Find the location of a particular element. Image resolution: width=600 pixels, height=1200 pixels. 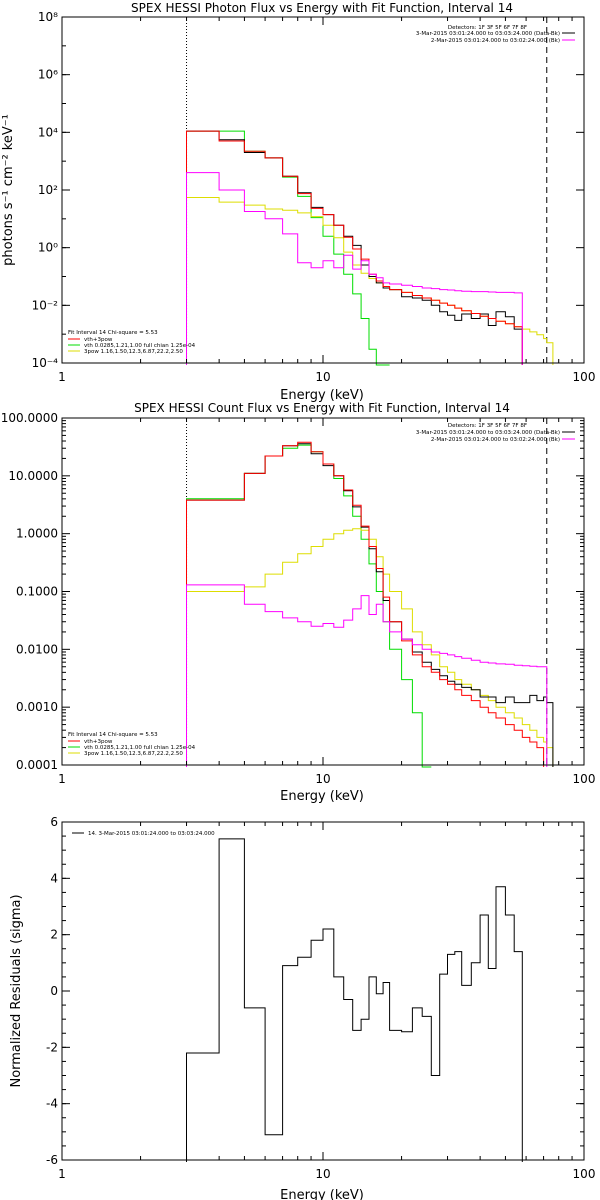

p1-xtick-label-2: 100 is located at coordinates (584, 779).